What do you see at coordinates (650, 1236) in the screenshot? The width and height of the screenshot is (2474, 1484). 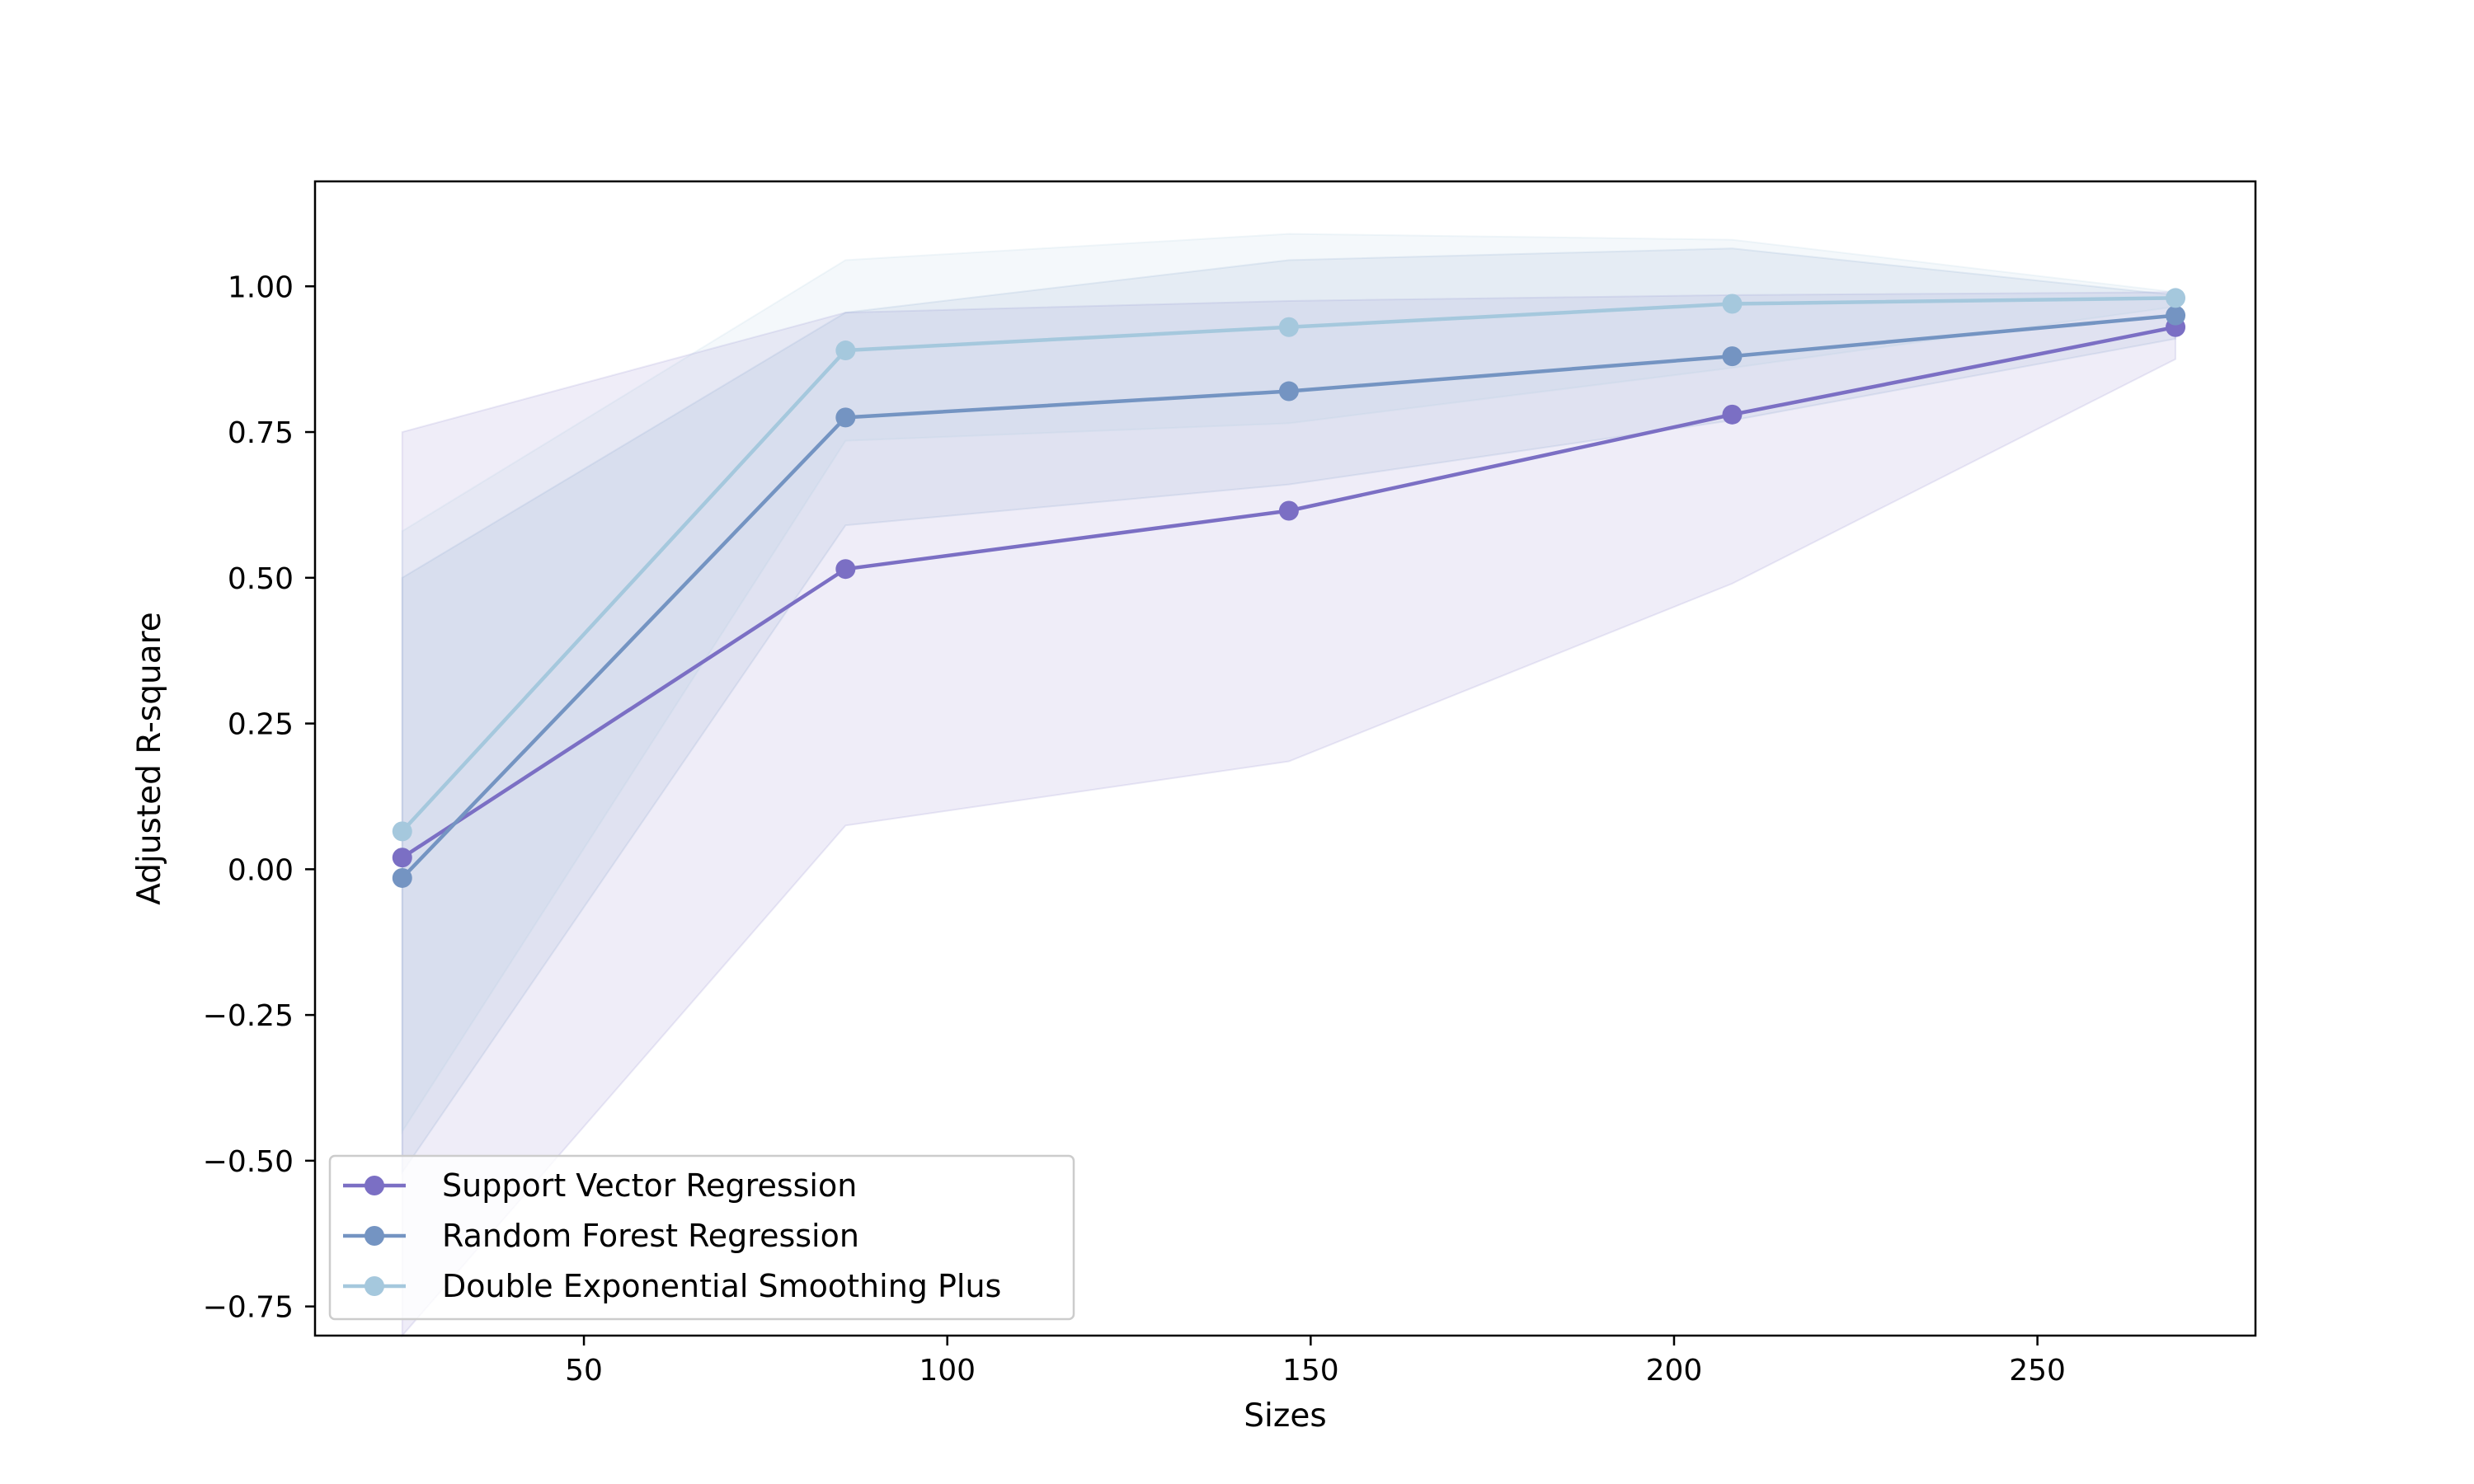 I see `legend-label-2: Random Forest Regression` at bounding box center [650, 1236].